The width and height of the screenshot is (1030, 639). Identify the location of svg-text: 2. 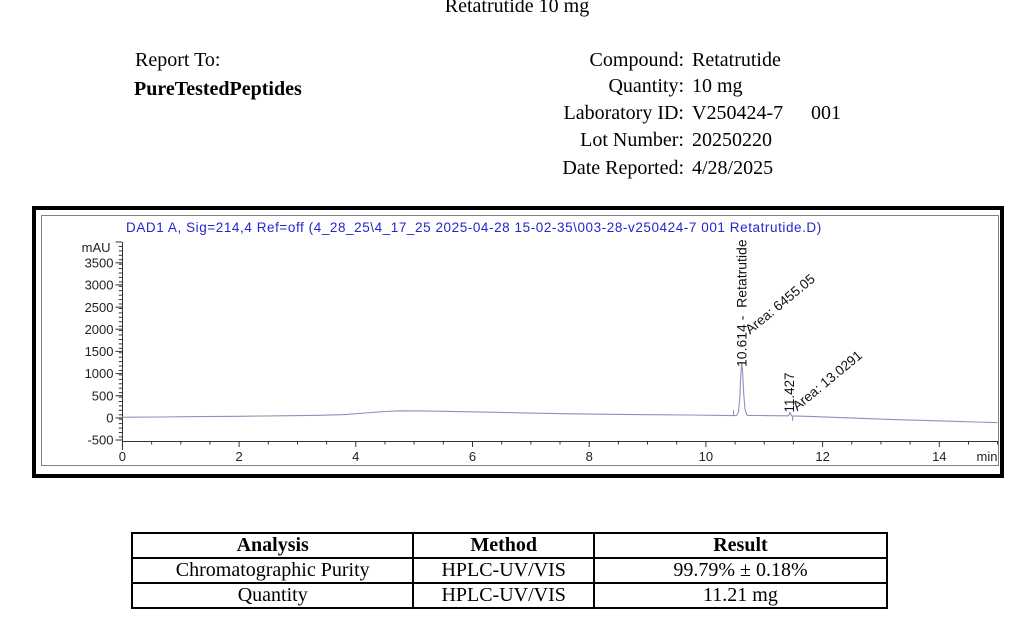
(238, 456).